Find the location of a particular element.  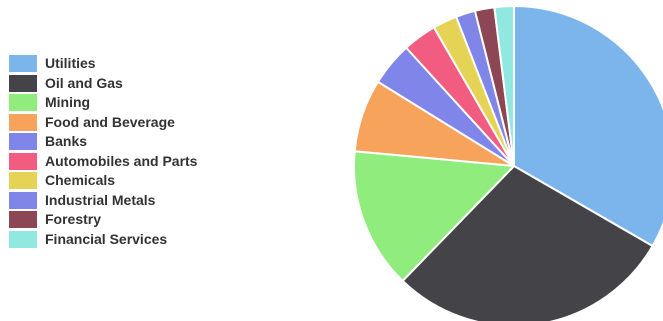

legend-label: Food and Beverage is located at coordinates (110, 121).